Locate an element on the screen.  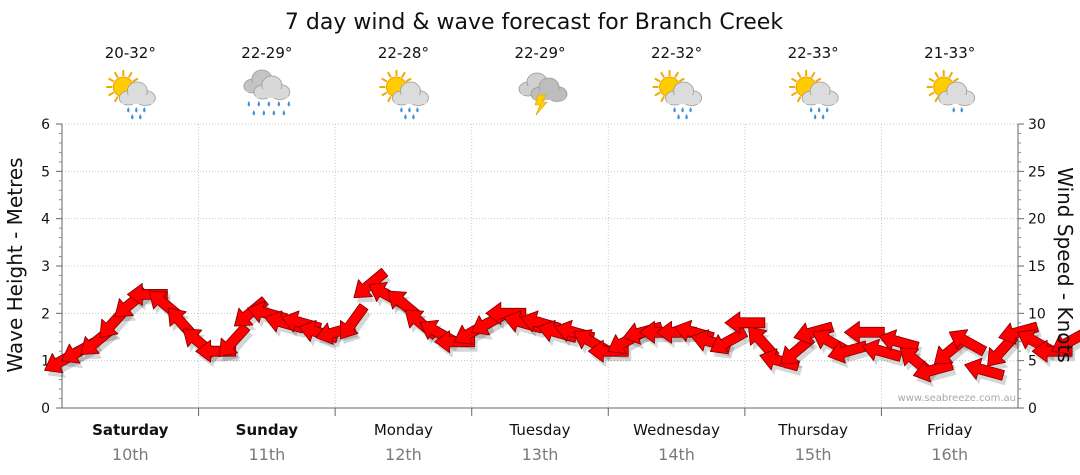
left-tick-label: 5 is located at coordinates (45, 172).